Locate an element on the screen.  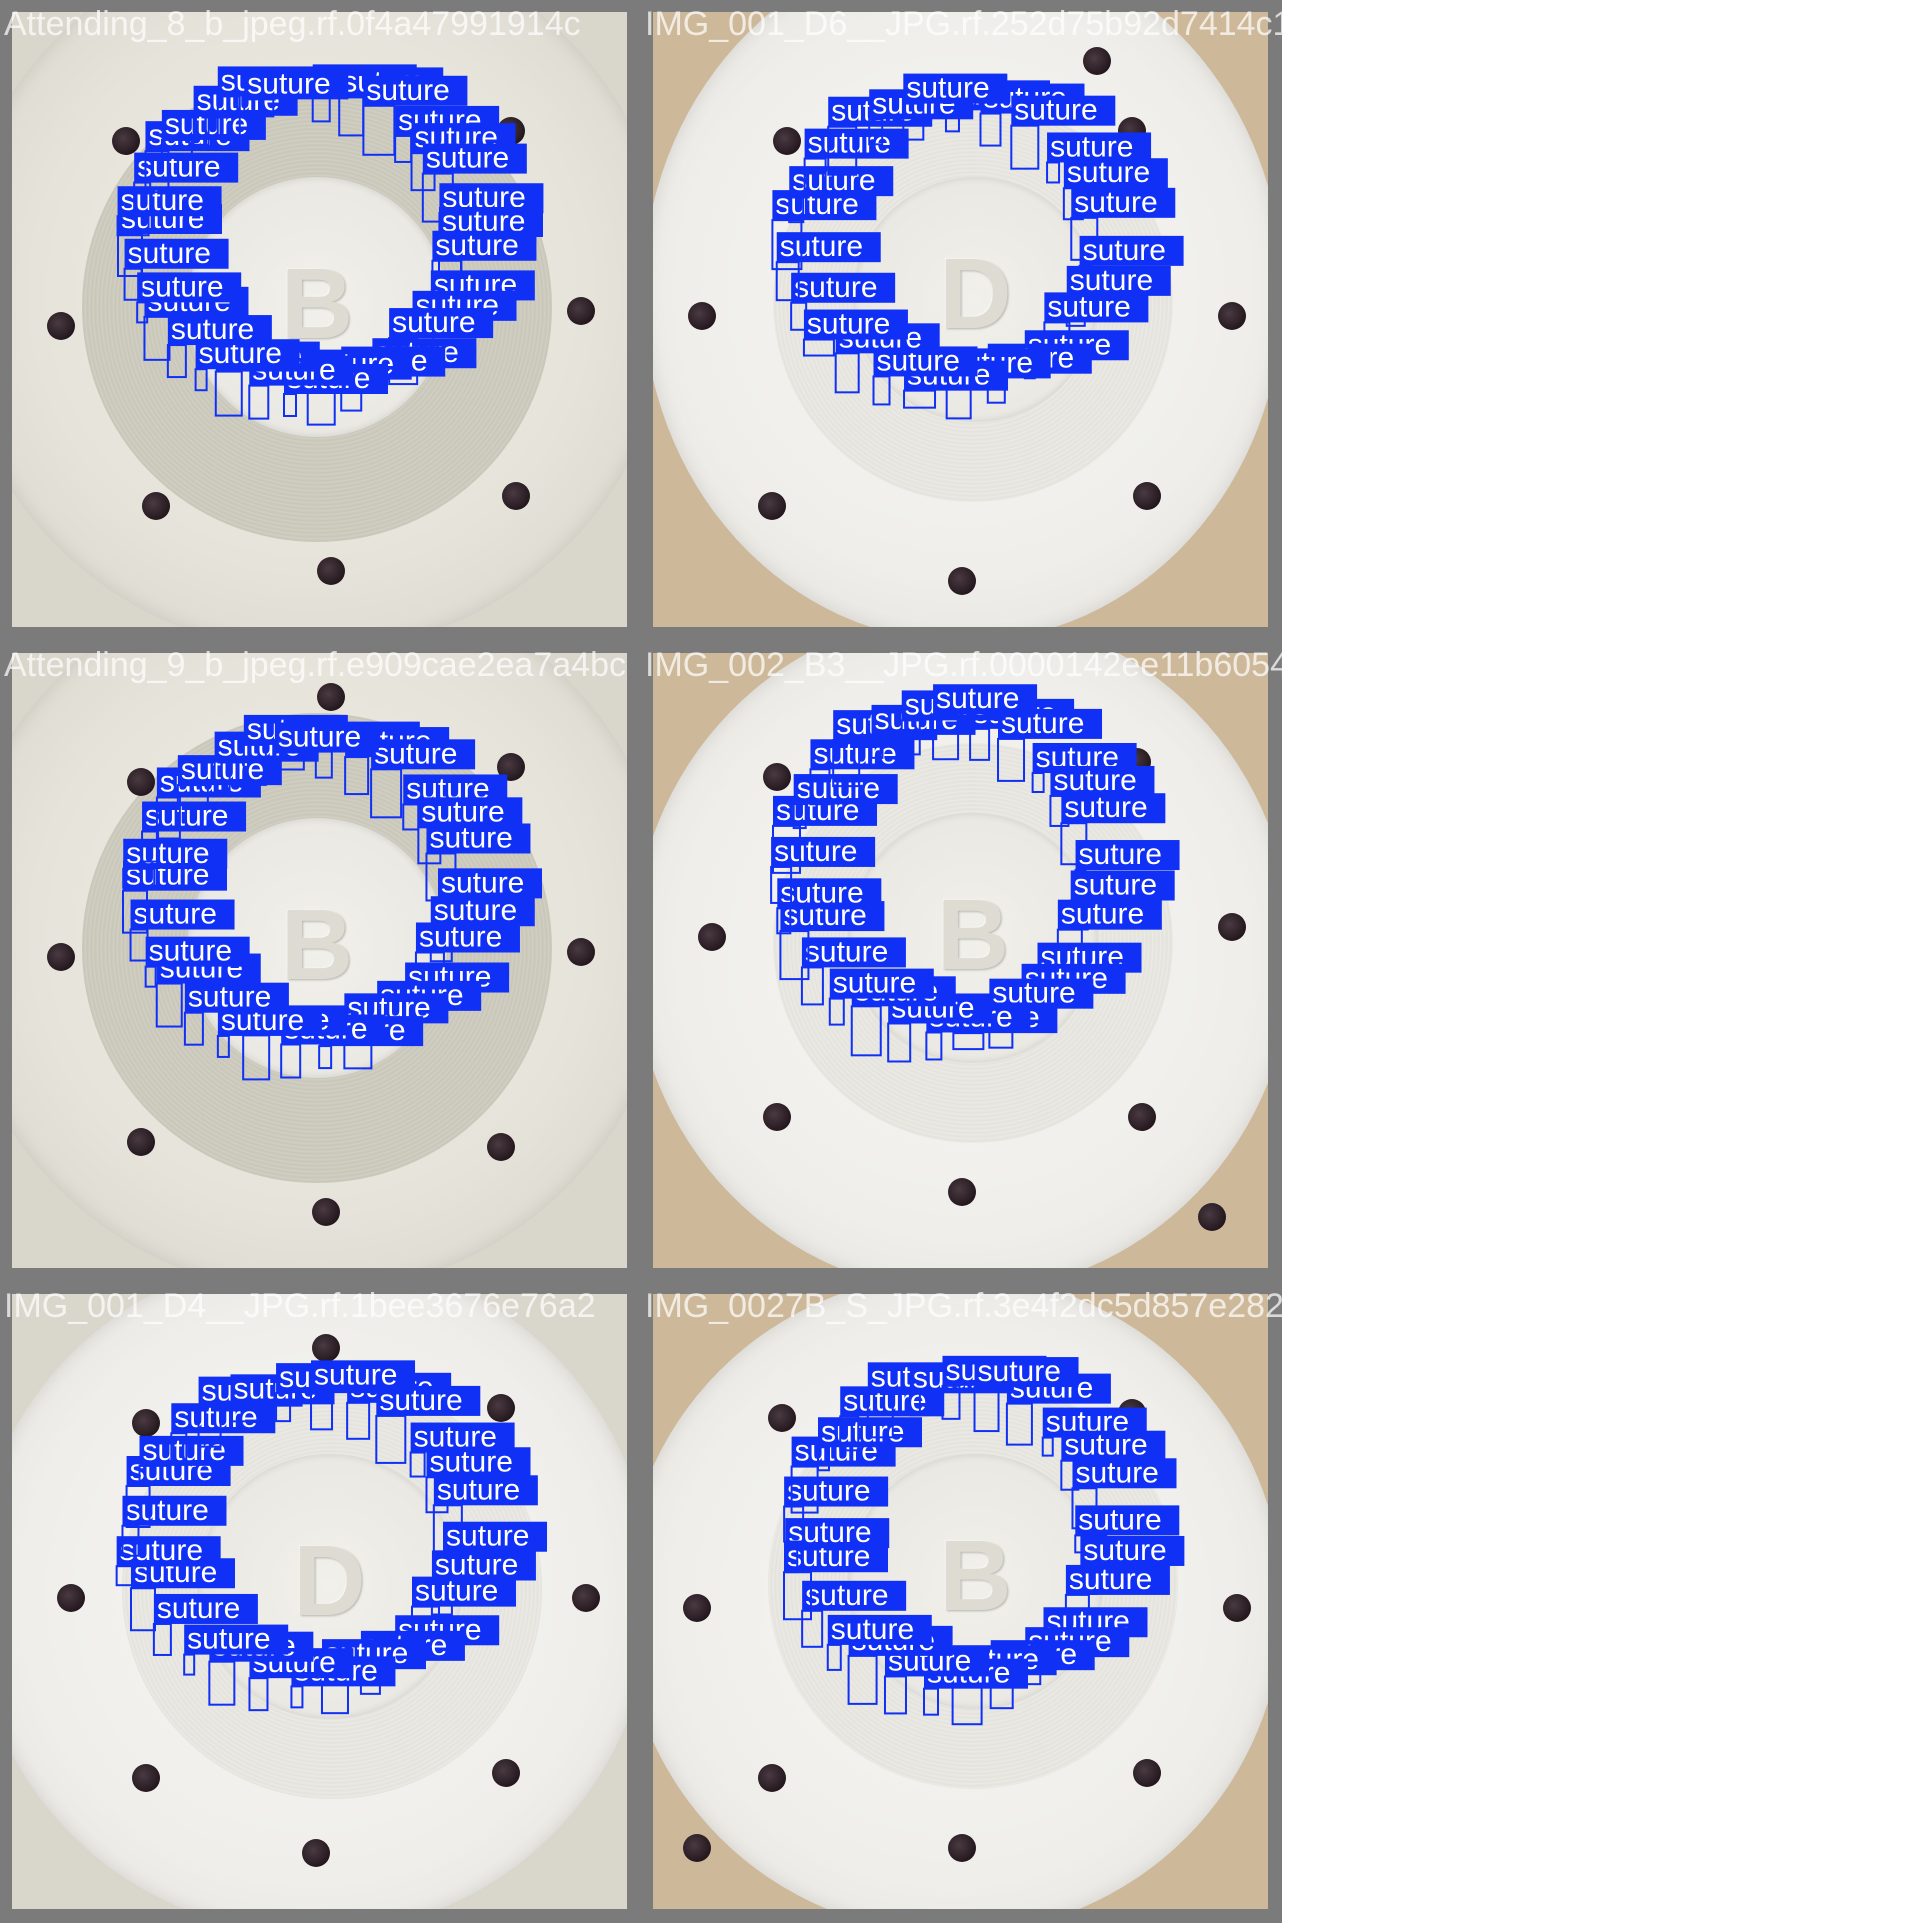
tile-filename: IMG_001_D4__JPG.rf.1bee3676e76a2 is located at coordinates (300, 1306).